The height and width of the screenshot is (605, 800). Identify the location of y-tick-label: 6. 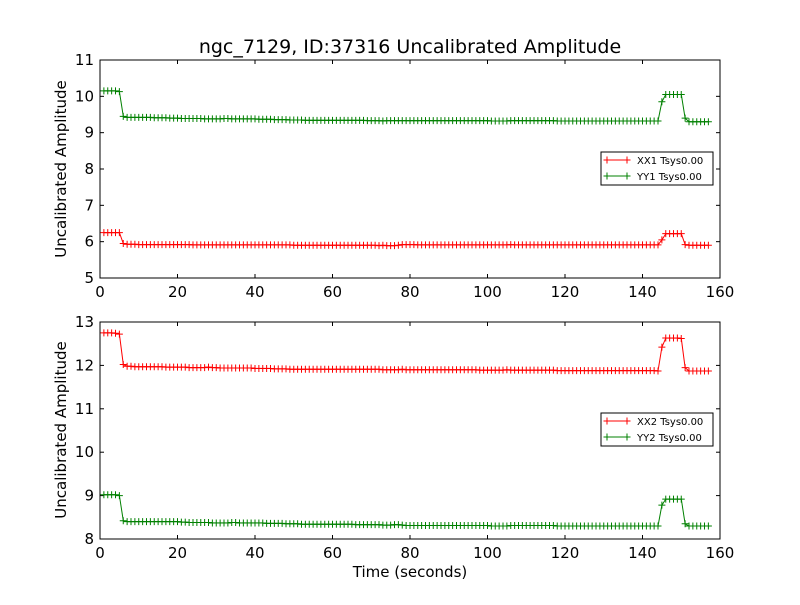
(89, 242).